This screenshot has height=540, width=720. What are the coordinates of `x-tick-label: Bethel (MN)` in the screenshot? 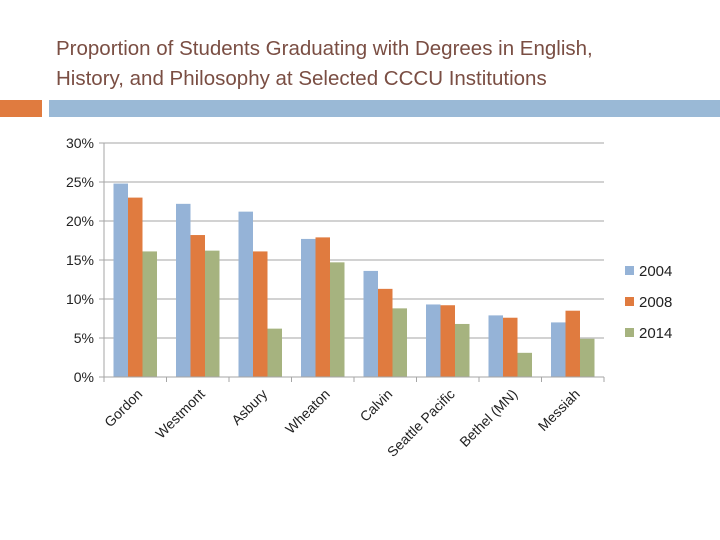 It's located at (488, 418).